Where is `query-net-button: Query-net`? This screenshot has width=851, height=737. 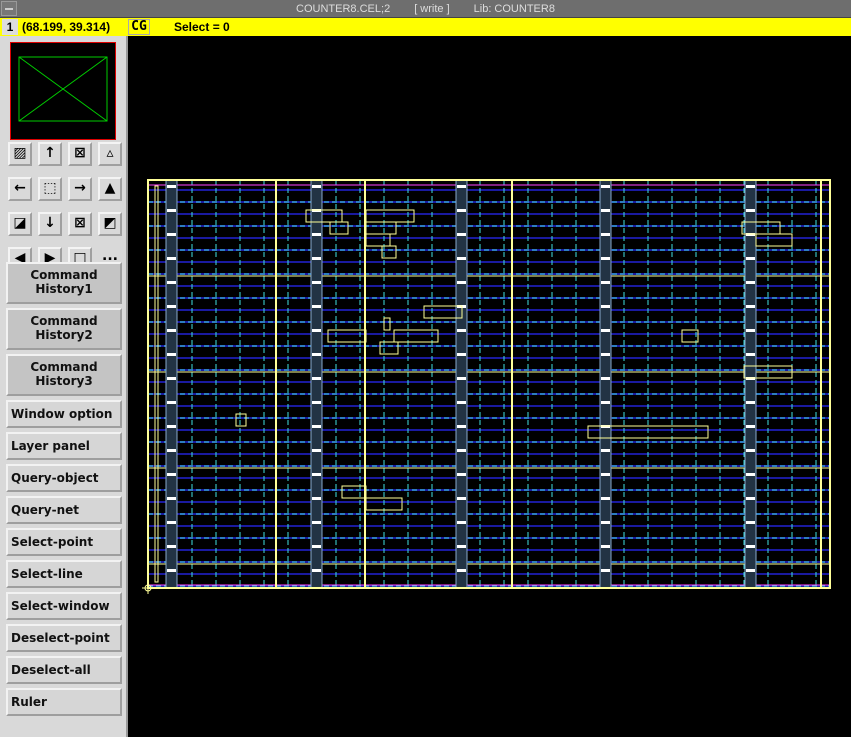
query-net-button: Query-net is located at coordinates (64, 510).